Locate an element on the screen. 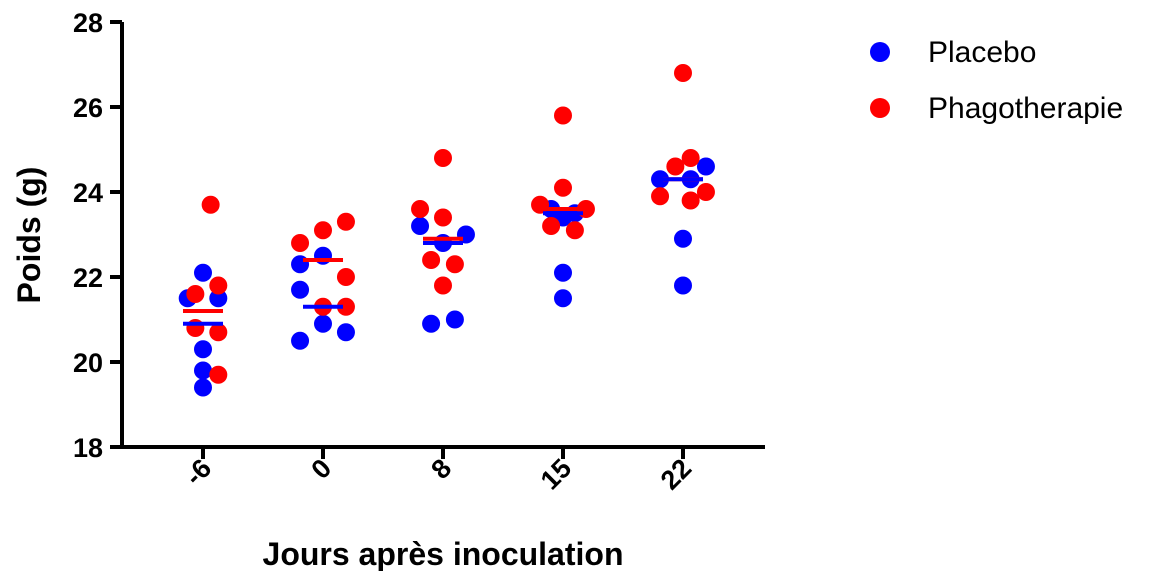 This screenshot has width=1160, height=571. legend-item-phagotherapie: Phagotherapie is located at coordinates (996, 108).